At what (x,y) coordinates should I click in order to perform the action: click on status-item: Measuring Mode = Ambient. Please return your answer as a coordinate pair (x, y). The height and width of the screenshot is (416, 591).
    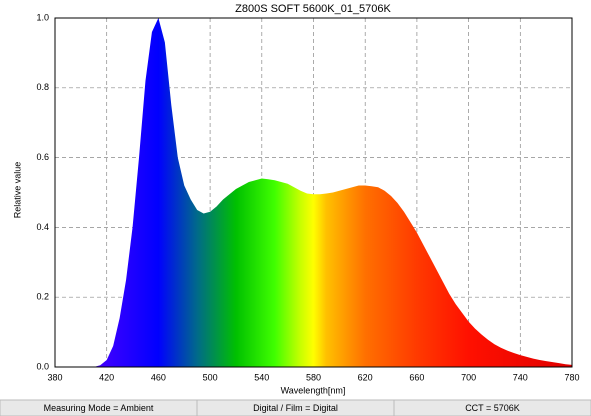
    Looking at the image, I should click on (99, 408).